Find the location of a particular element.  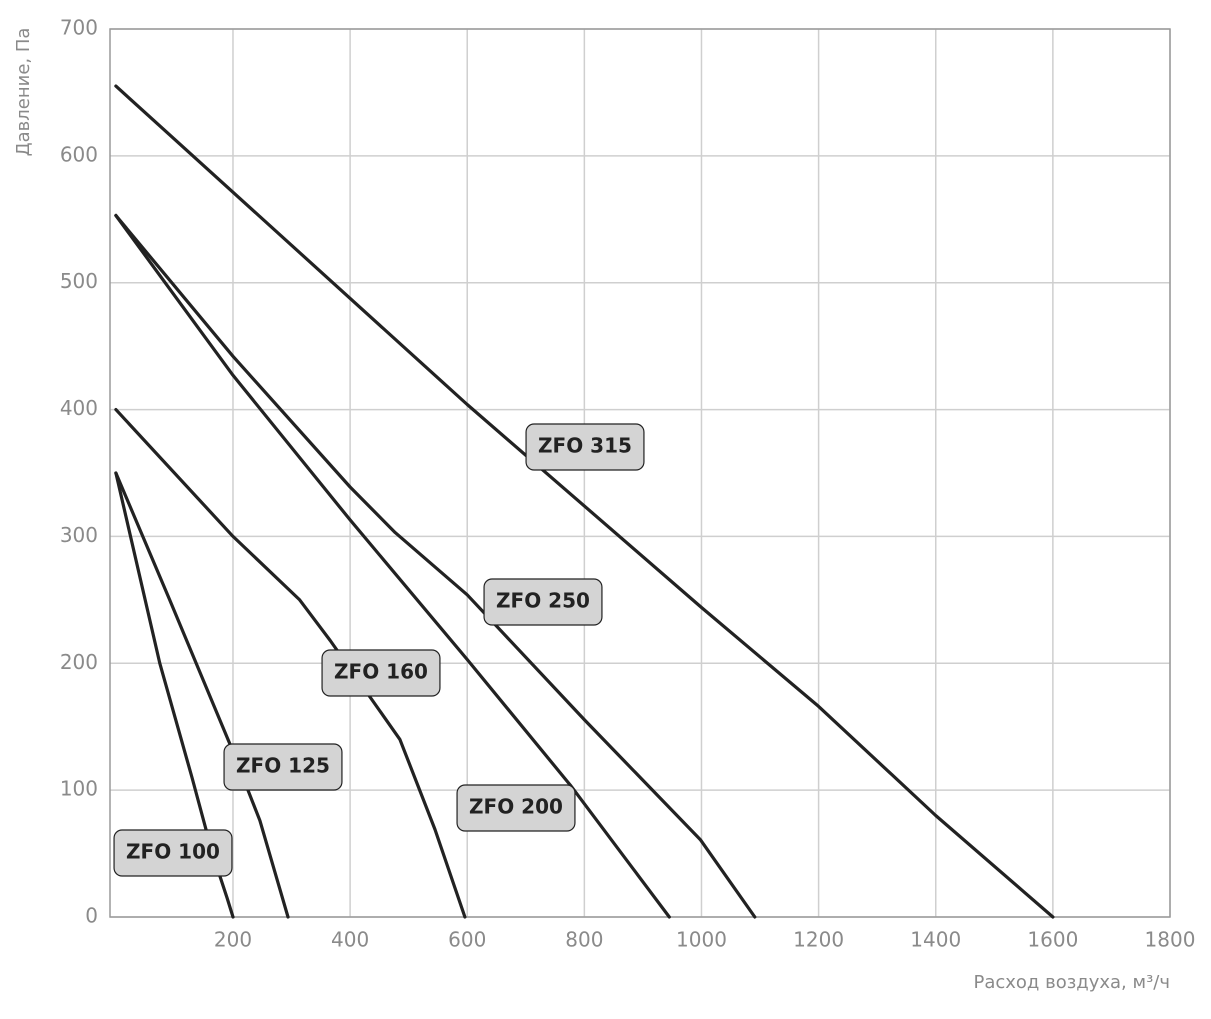

y-tick-label: 700 is located at coordinates (79, 28).